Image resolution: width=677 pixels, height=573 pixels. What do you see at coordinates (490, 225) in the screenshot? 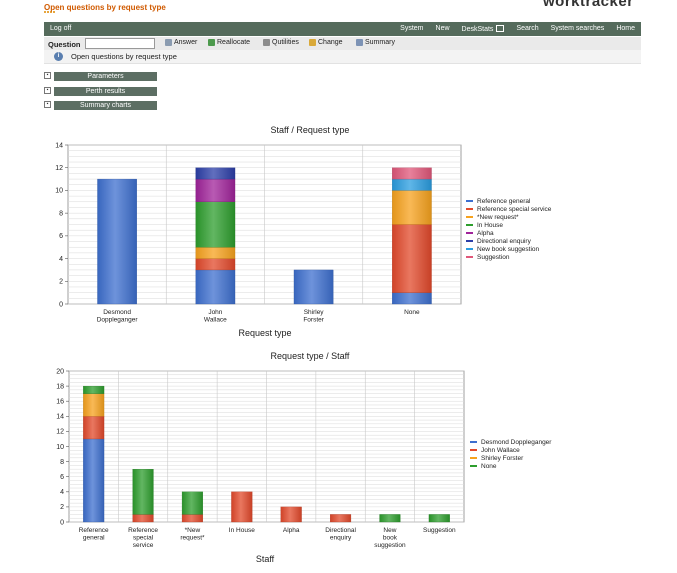
I see `legend-label: In House` at bounding box center [490, 225].